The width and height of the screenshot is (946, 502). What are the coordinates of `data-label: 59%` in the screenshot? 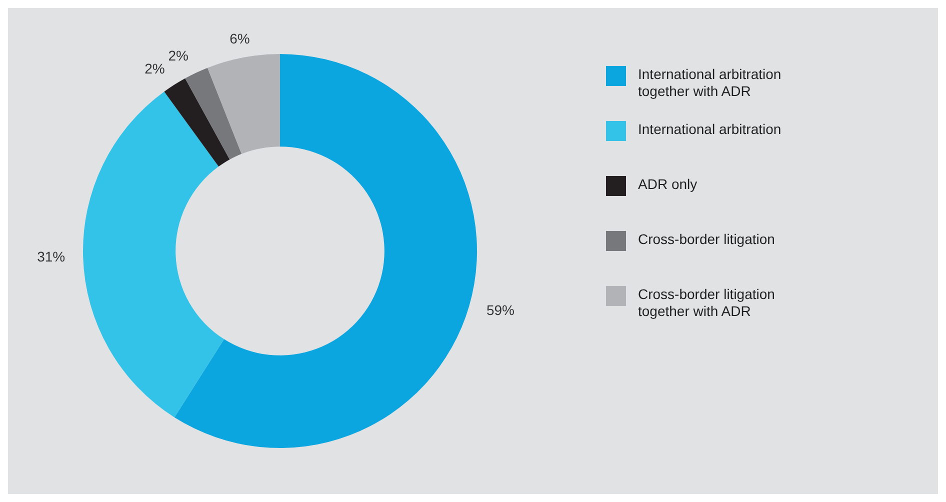 It's located at (500, 310).